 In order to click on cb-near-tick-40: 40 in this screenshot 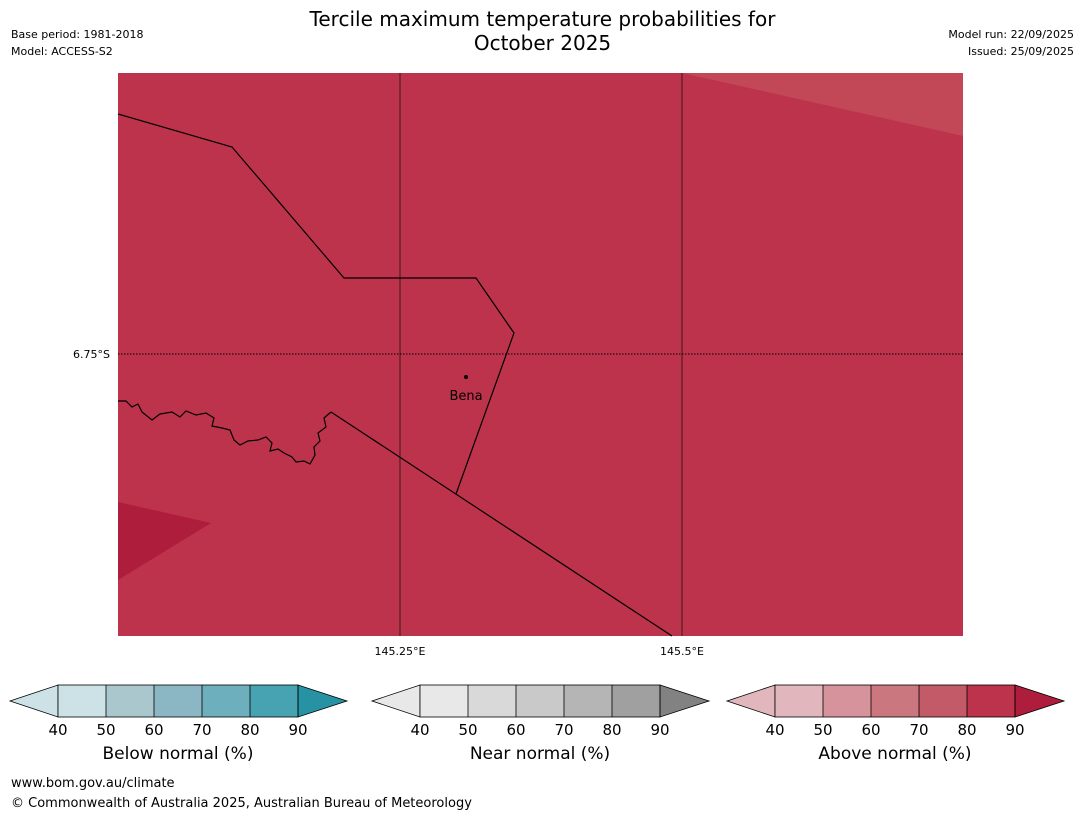, I will do `click(419, 730)`.